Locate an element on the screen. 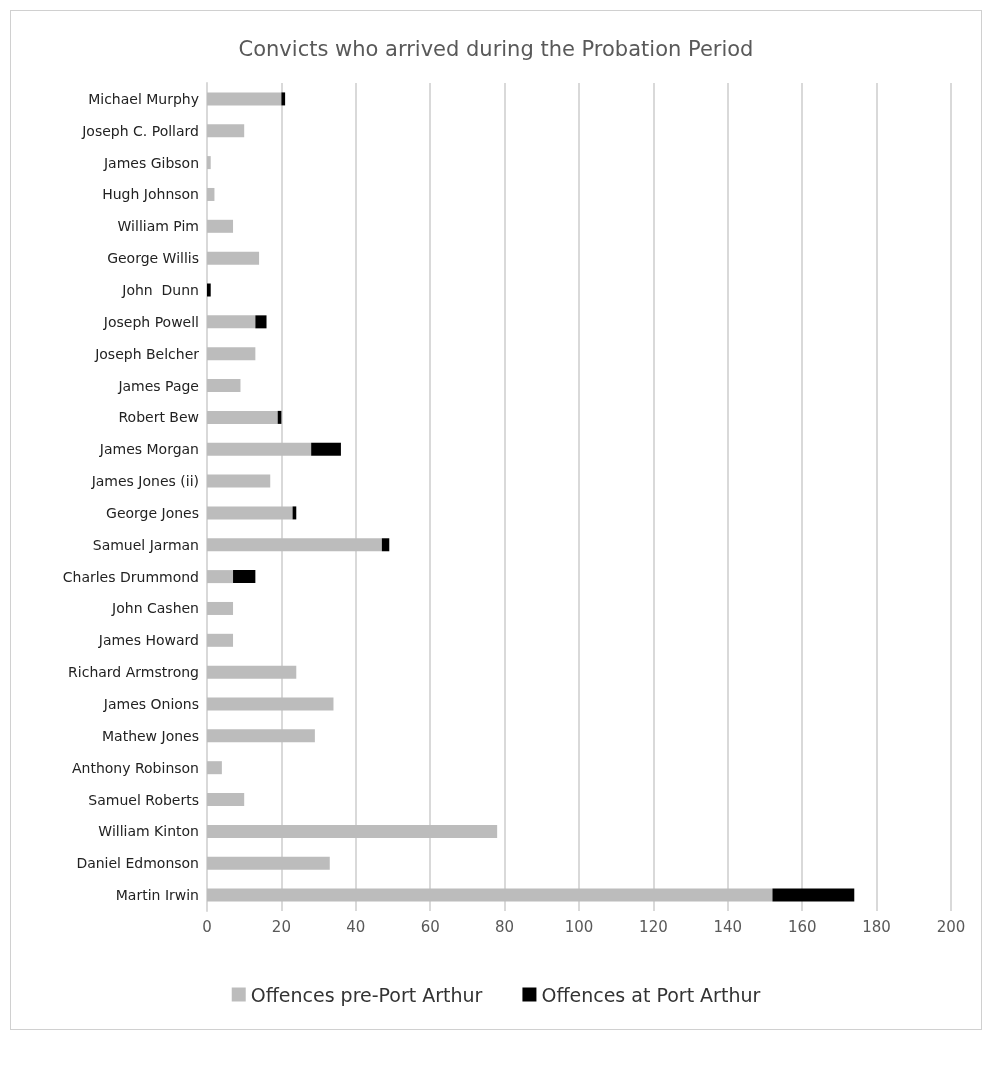 The width and height of the screenshot is (992, 1081). y-tick-label: Joseph Powell is located at coordinates (150, 321).